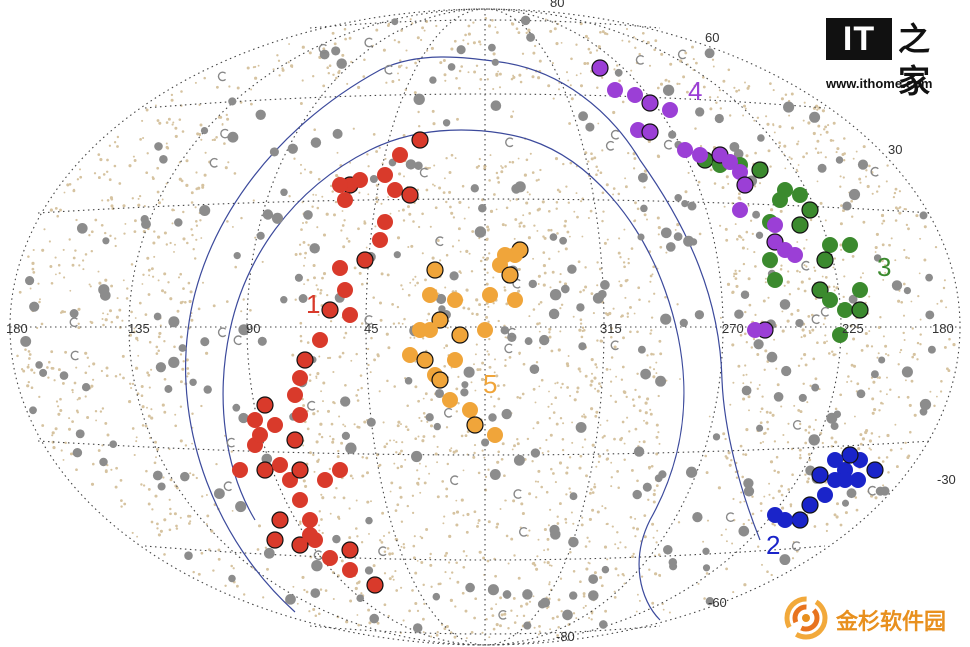 This screenshot has width=970, height=647. I want to click on group-4-point, so click(775, 225).